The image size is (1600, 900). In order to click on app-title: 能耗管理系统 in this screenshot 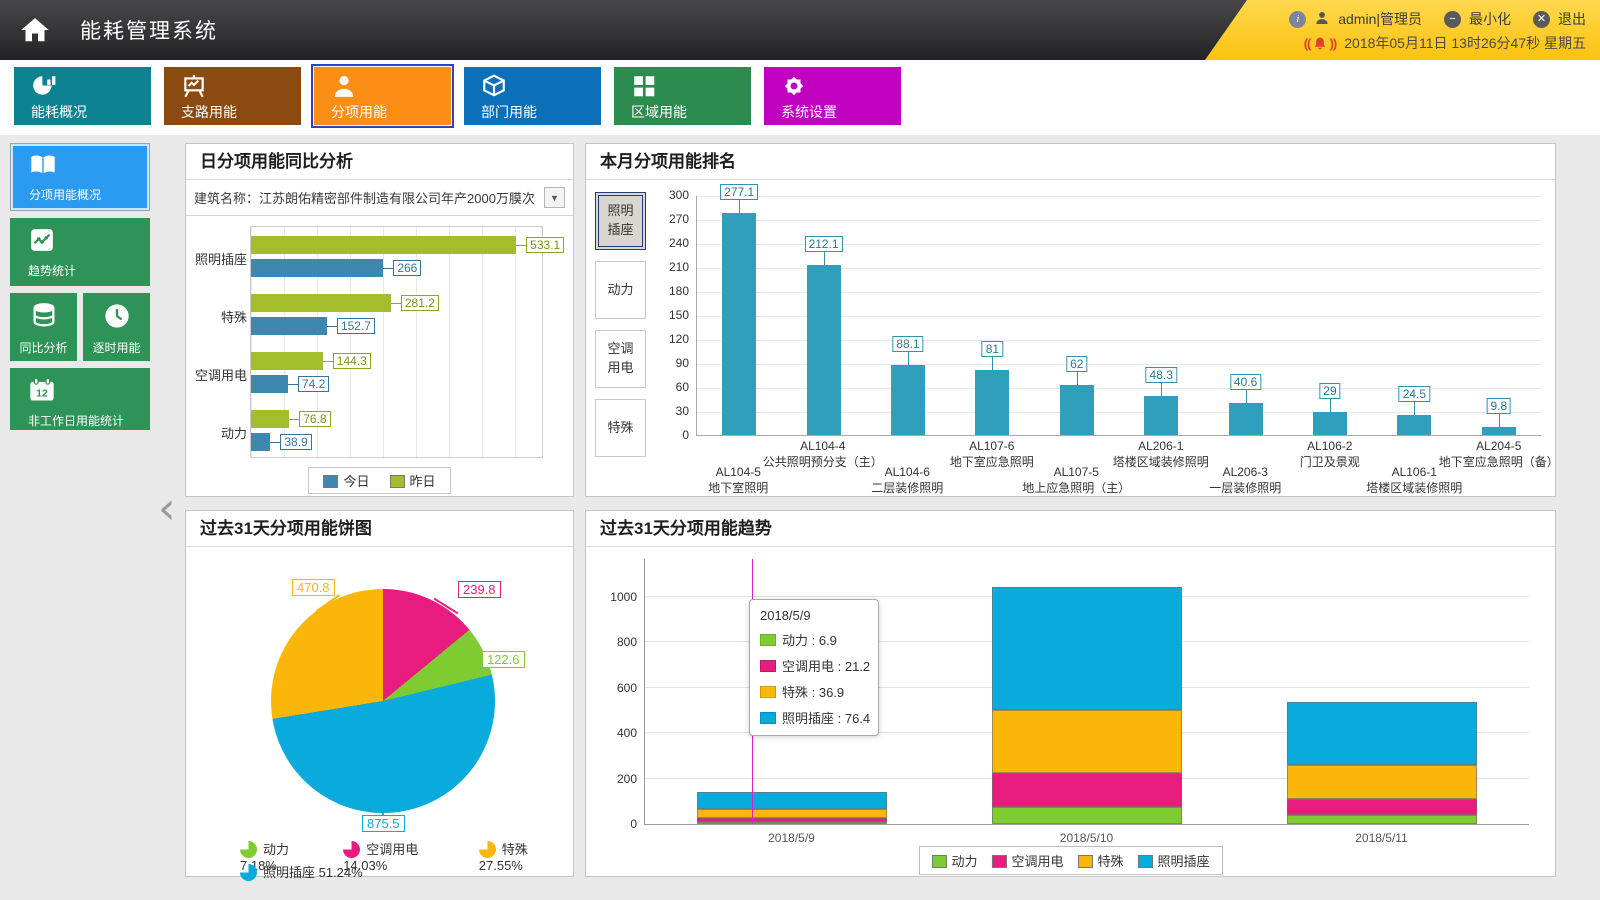, I will do `click(149, 31)`.